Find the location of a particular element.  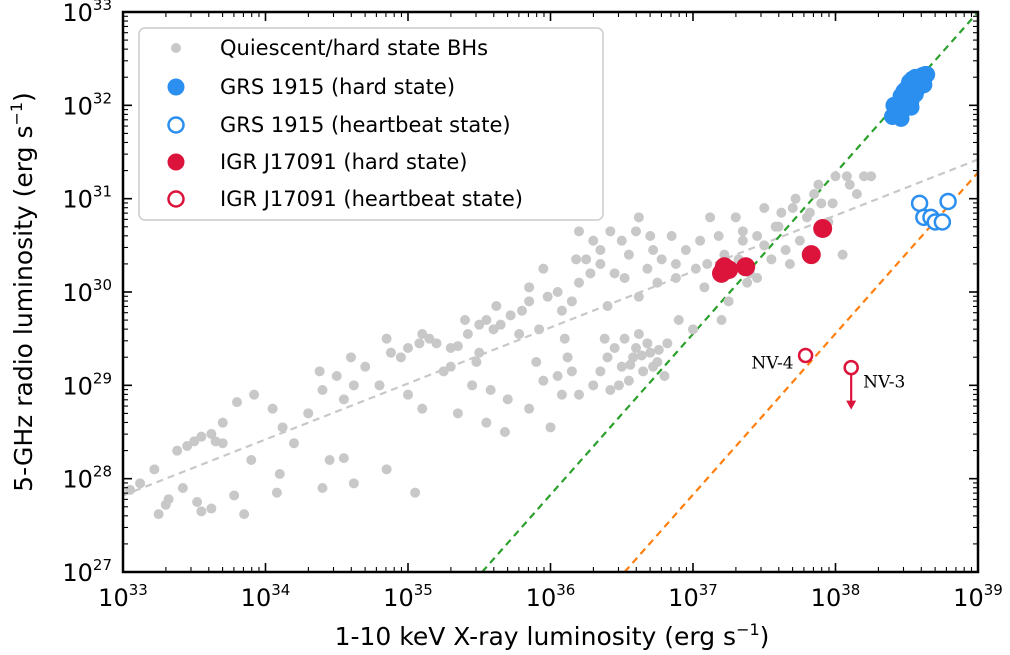

x-tick-label: 1035 is located at coordinates (408, 596).